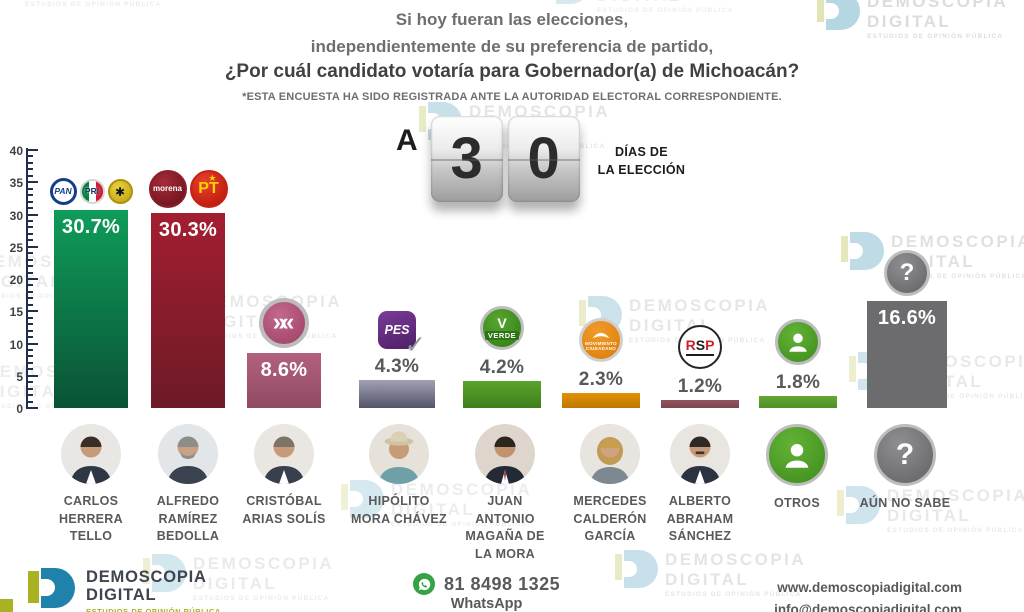  What do you see at coordinates (798, 363) in the screenshot?
I see `bar-column-otros: 1.8%` at bounding box center [798, 363].